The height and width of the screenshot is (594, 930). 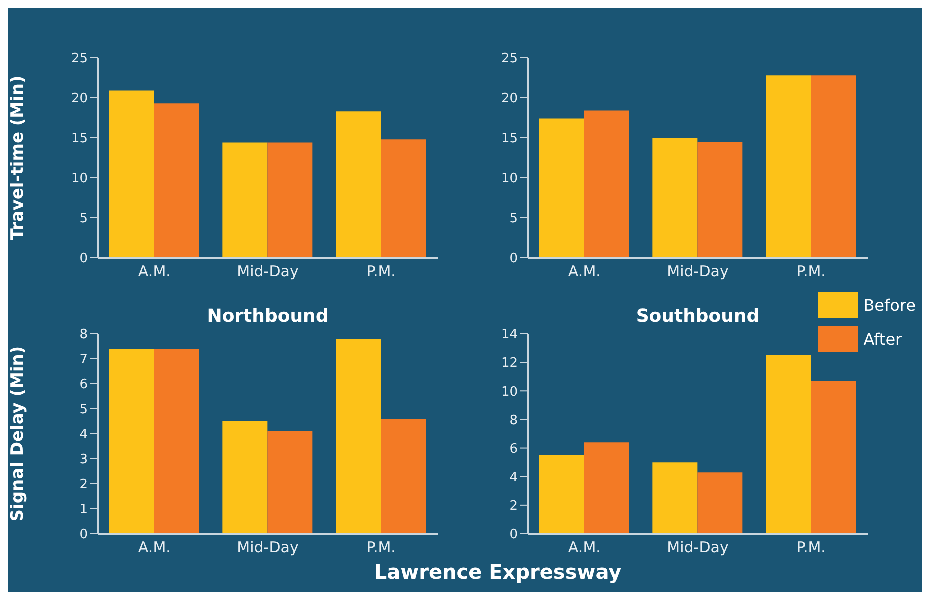 What do you see at coordinates (498, 572) in the screenshot?
I see `text: Lawrence Expressway` at bounding box center [498, 572].